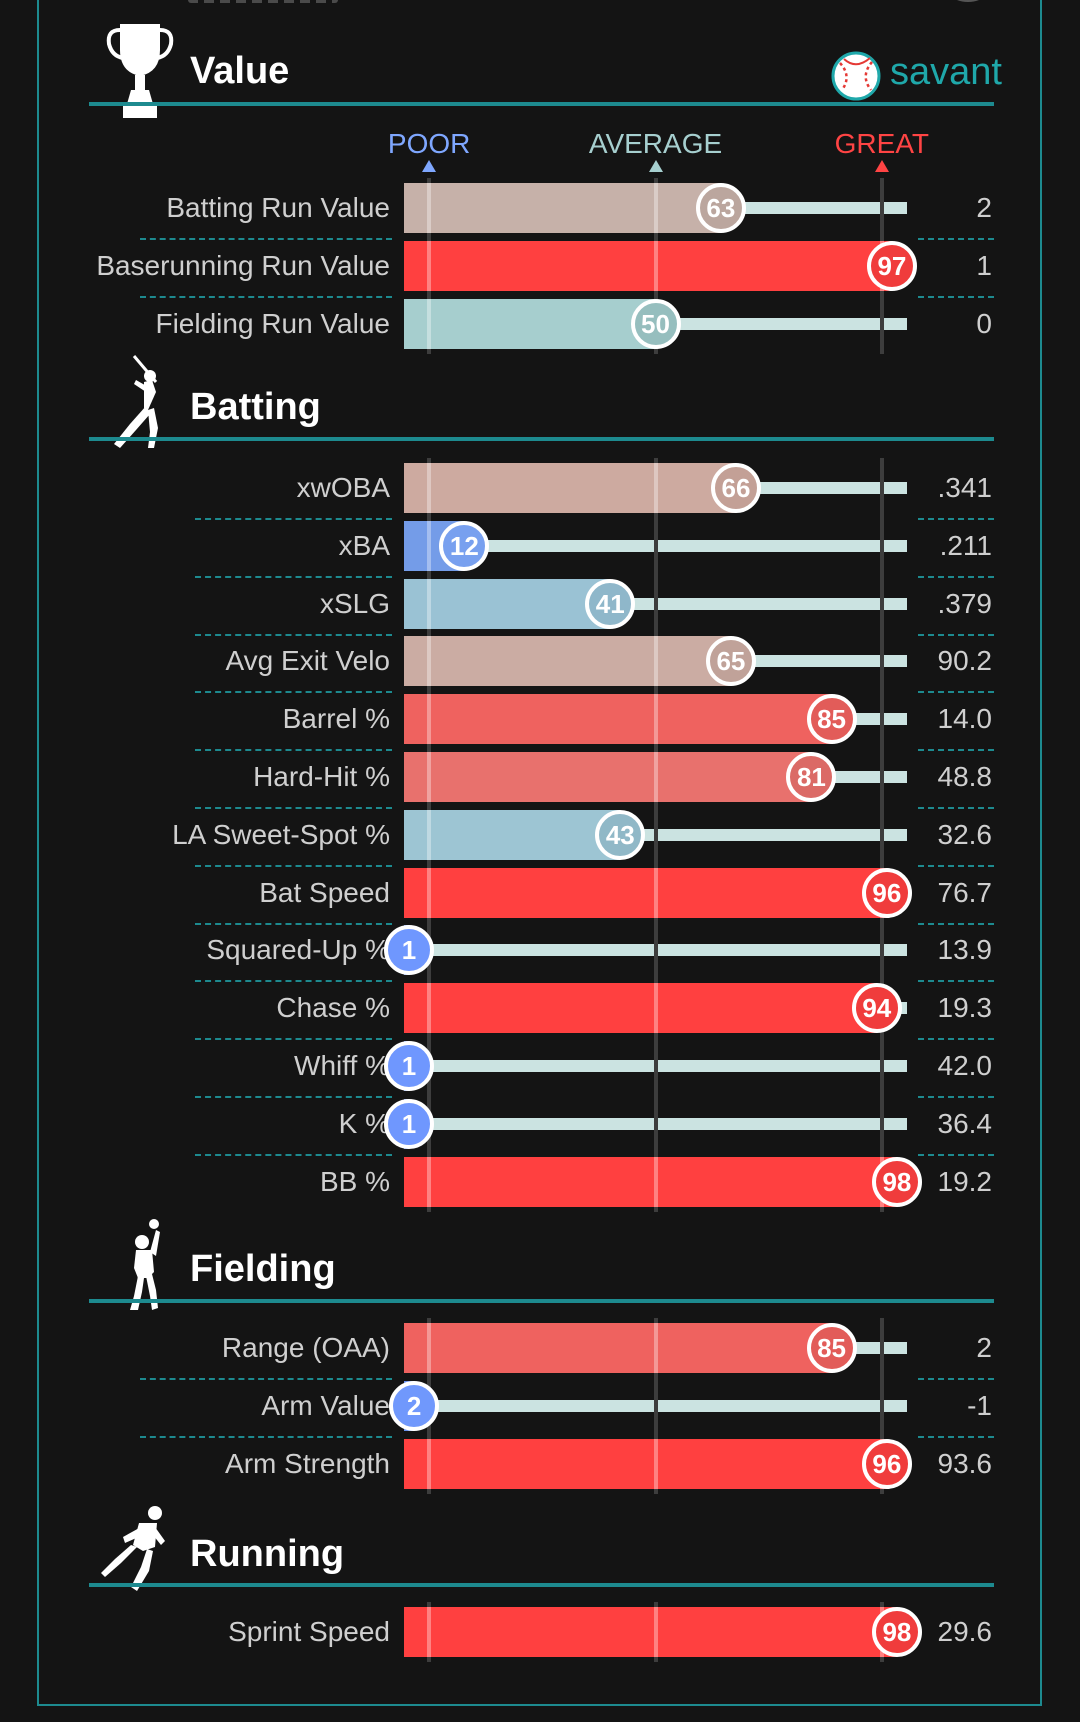 This screenshot has width=1080, height=1722. I want to click on metric-label: Squared-Up %, so click(298, 949).